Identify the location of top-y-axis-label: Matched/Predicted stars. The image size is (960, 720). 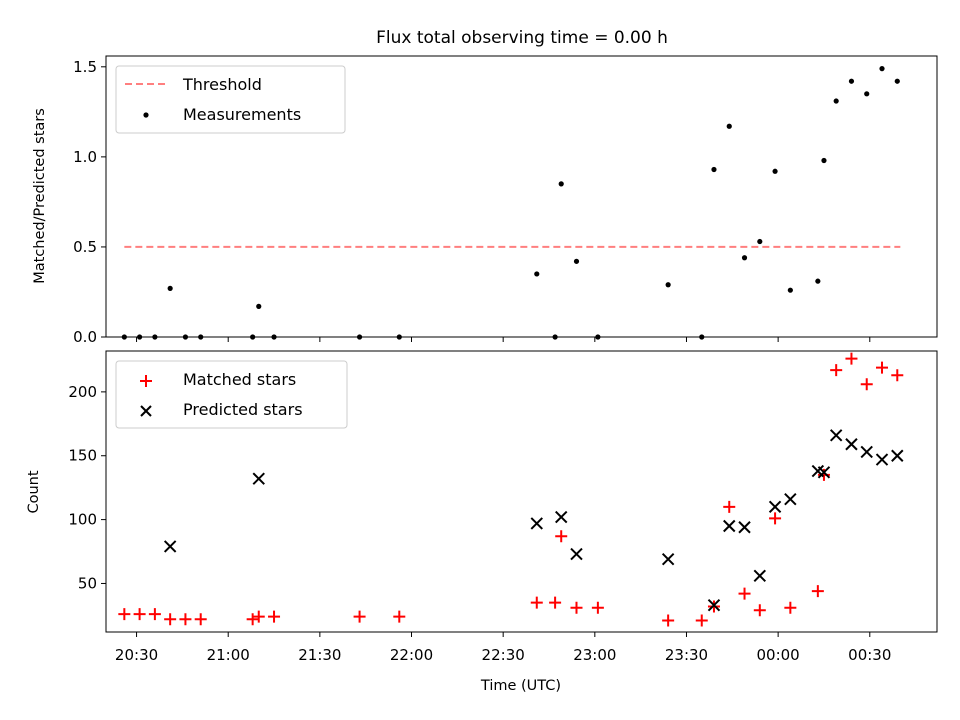
(40, 196).